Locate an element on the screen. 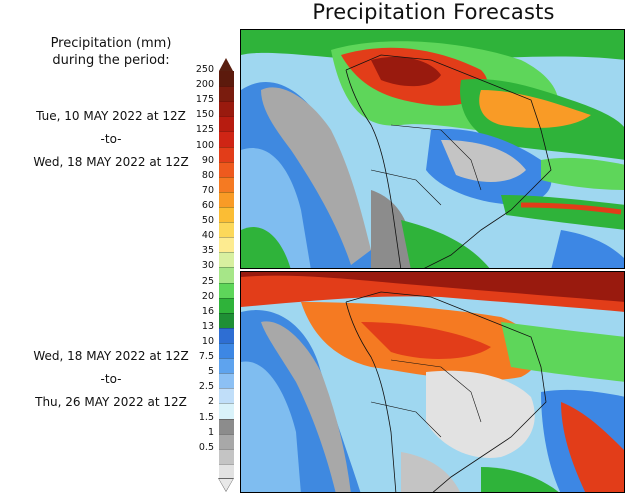 This screenshot has height=493, width=627. period-1-end: Wed, 18 MAY 2022 at 12Z is located at coordinates (111, 162).